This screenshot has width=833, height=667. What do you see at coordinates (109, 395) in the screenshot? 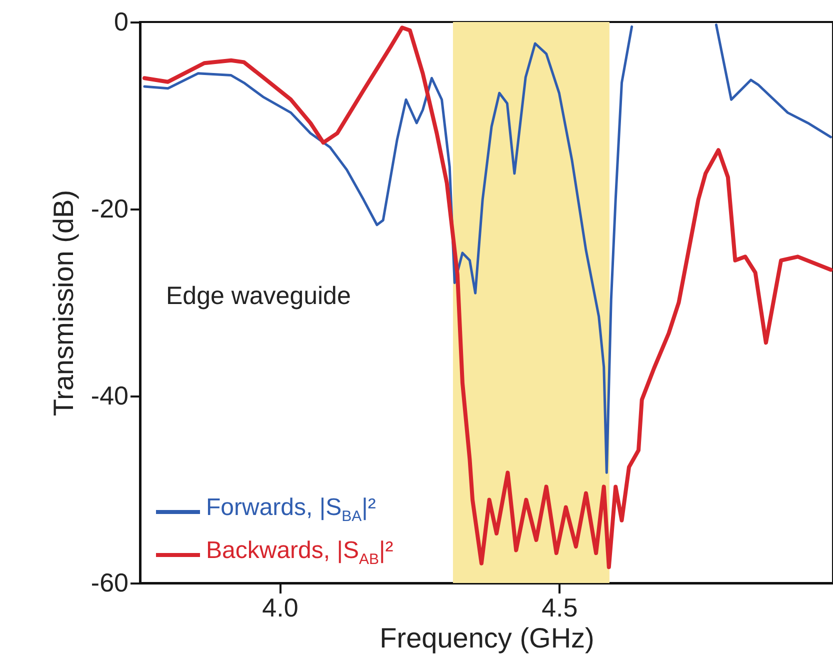
I see `y-tick-label: -40` at bounding box center [109, 395].